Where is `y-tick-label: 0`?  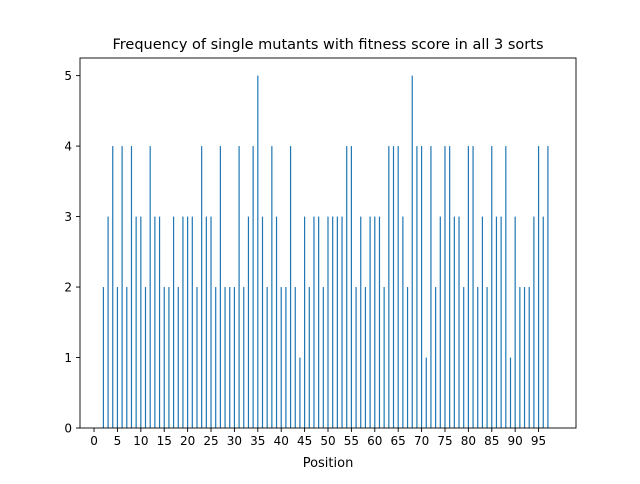 y-tick-label: 0 is located at coordinates (68, 429).